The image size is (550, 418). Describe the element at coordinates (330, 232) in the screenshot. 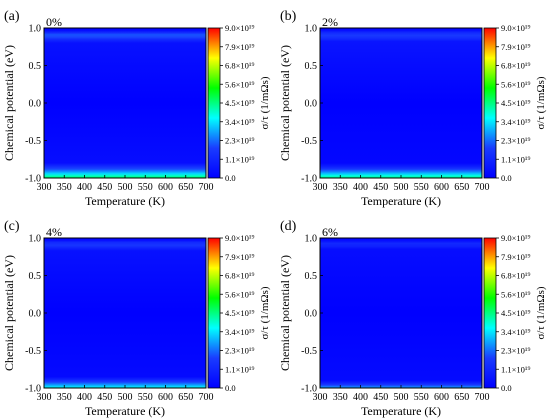

I see `doping-annotation: 6%` at that location.